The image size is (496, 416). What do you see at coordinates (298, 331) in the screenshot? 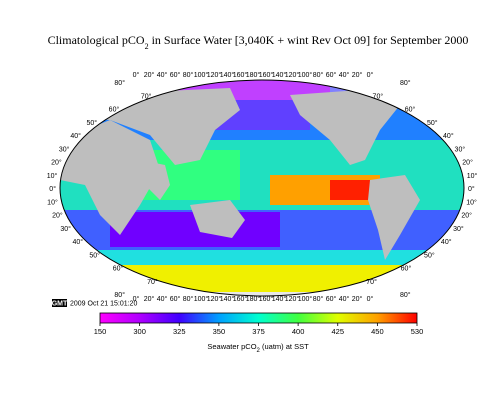
I see `colorbar-tick-label: 400` at bounding box center [298, 331].